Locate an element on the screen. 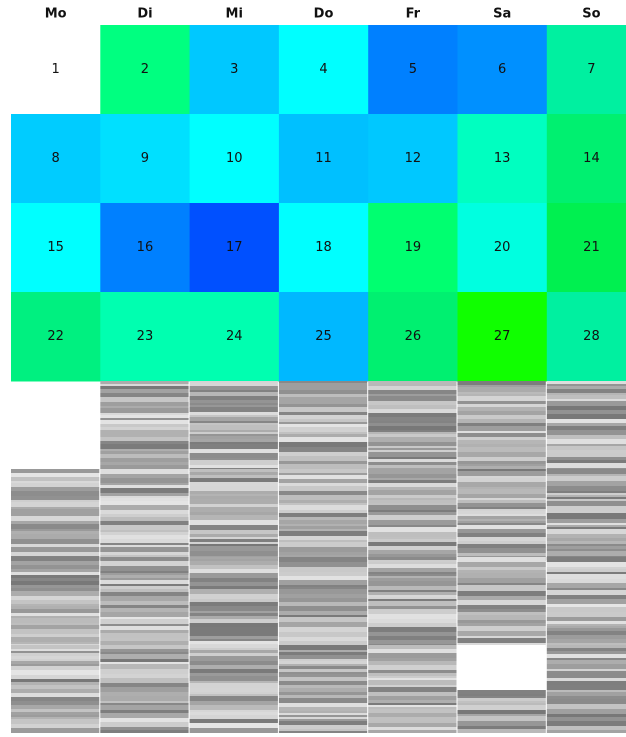 The width and height of the screenshot is (626, 737). weekday-label: Fr is located at coordinates (413, 14).